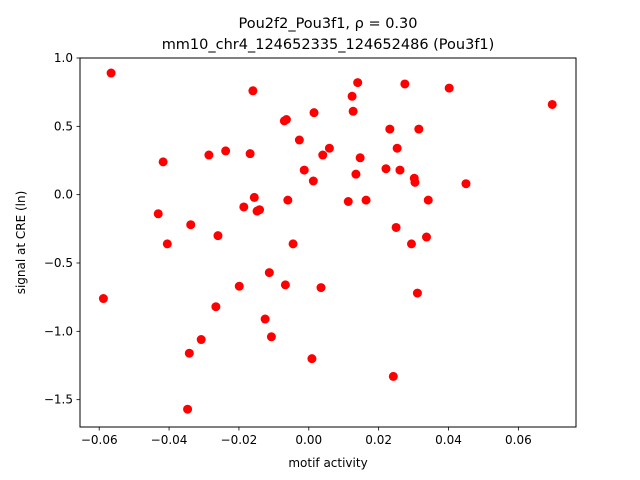  Describe the element at coordinates (327, 463) in the screenshot. I see `x-axis-label: motif activity` at that location.